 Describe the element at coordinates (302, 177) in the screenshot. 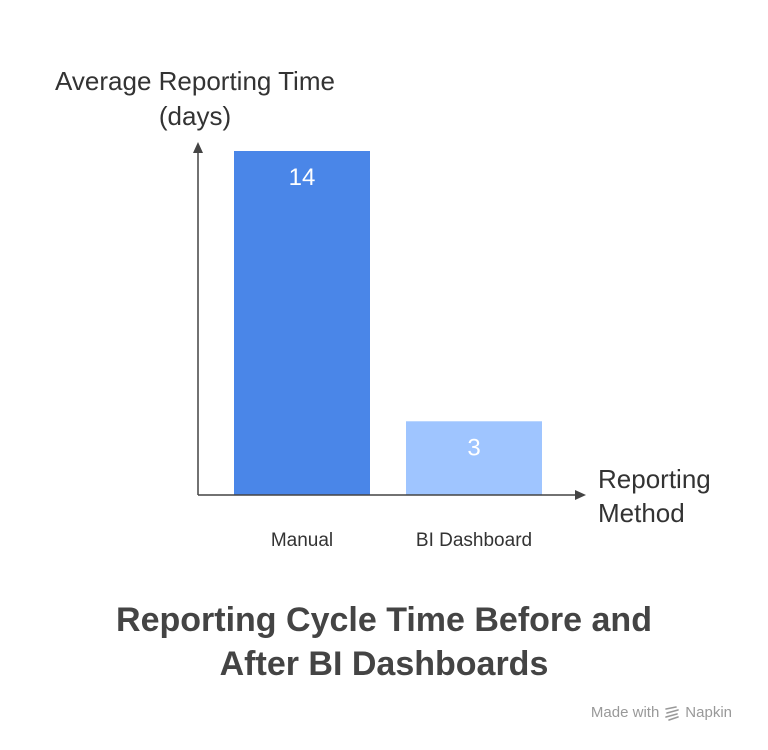

I see `data-label-manual: 14` at that location.